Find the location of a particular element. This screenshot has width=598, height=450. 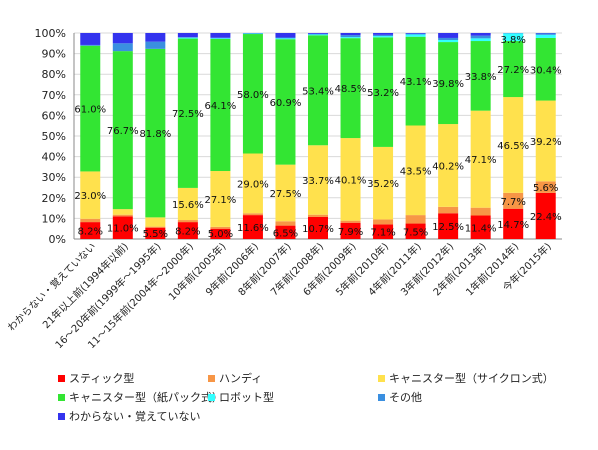

data-label: 60.9% is located at coordinates (286, 103).